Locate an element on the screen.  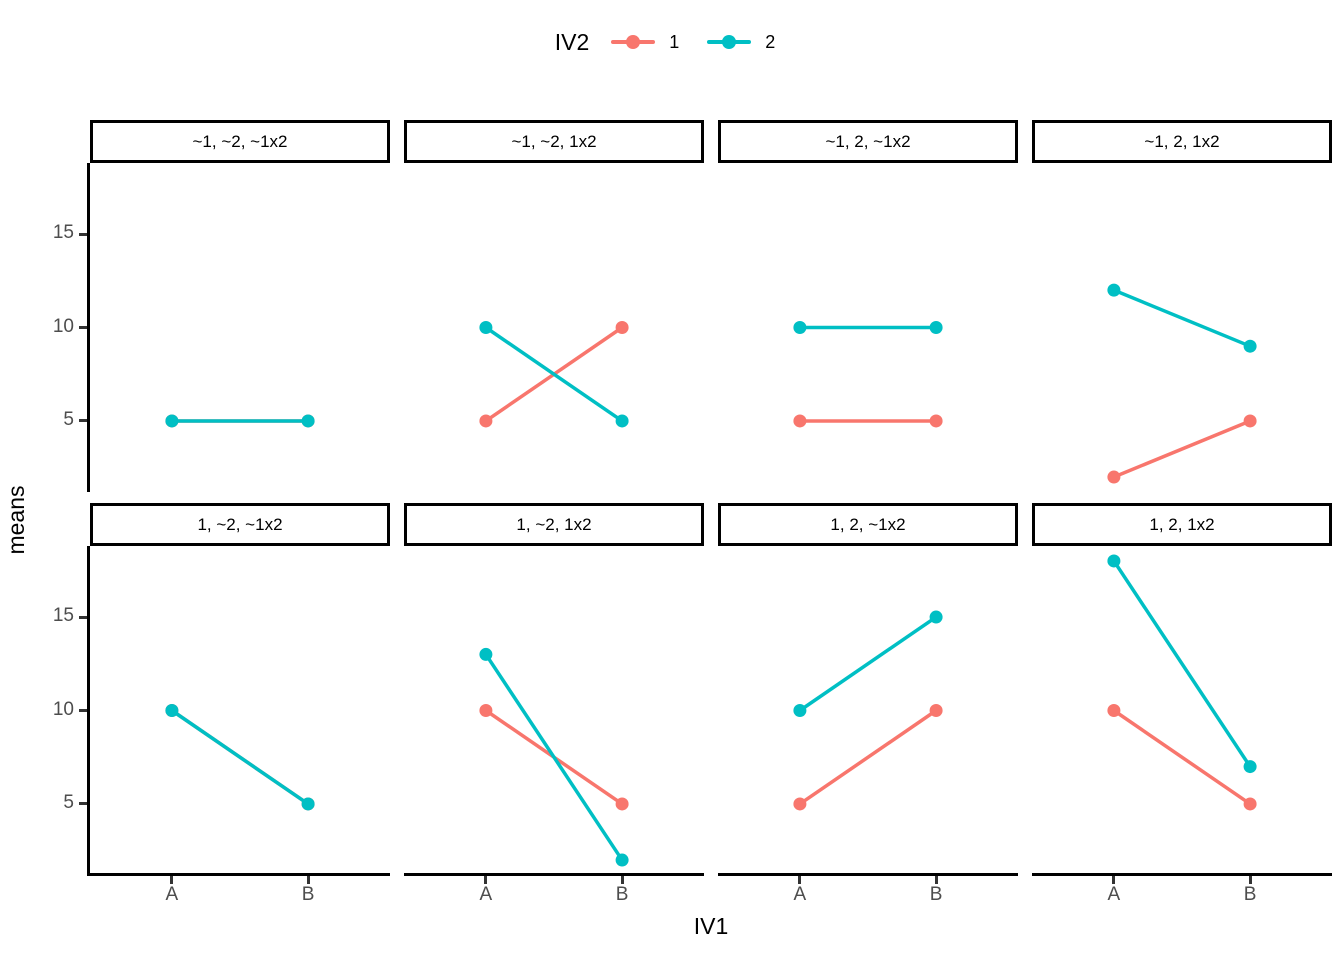
legend: IV2 1 2 is located at coordinates (672, 42).